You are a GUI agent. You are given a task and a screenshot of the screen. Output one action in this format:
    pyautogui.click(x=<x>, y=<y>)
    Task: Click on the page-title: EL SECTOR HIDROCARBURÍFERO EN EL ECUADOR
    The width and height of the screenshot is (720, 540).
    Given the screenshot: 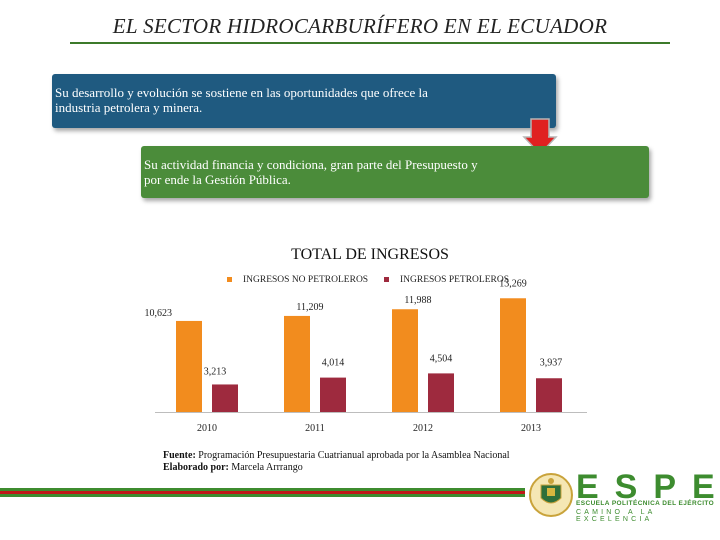 What is the action you would take?
    pyautogui.click(x=360, y=26)
    